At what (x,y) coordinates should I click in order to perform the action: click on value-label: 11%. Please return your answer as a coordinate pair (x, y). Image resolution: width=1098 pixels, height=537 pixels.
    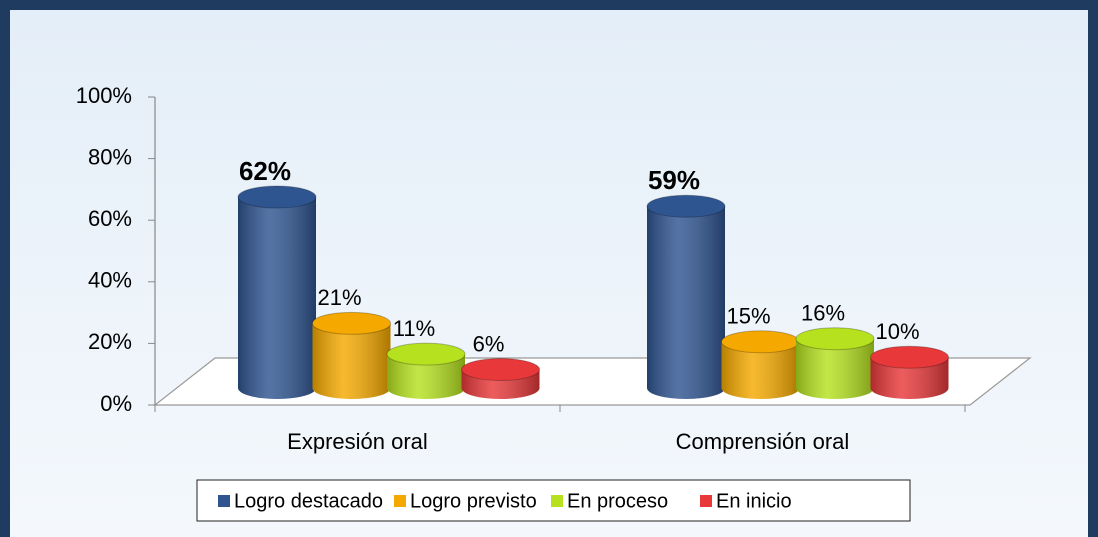
    Looking at the image, I should click on (414, 328).